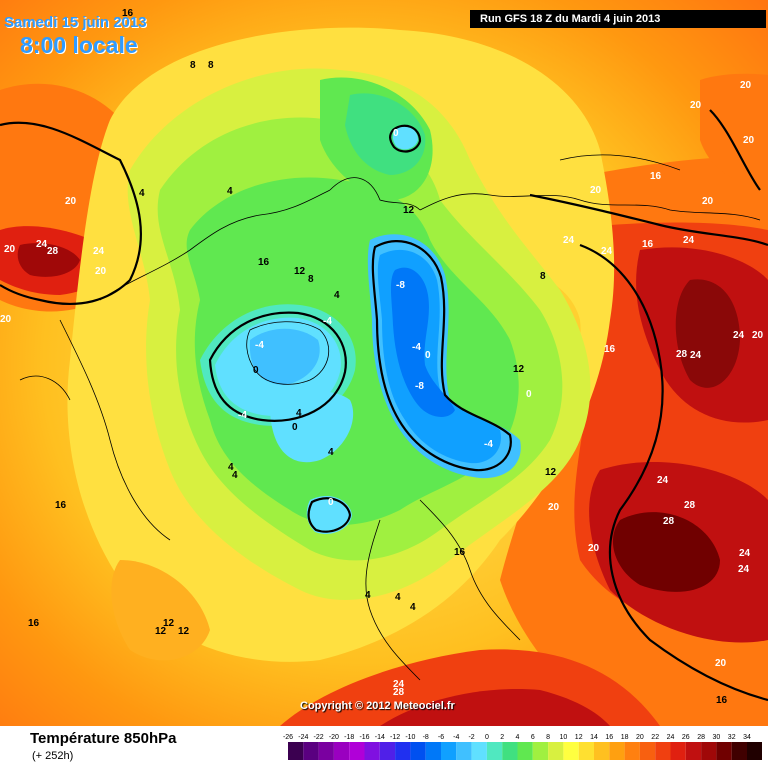 The image size is (768, 768). What do you see at coordinates (319, 737) in the screenshot?
I see `legend-tick-label: -22` at bounding box center [319, 737].